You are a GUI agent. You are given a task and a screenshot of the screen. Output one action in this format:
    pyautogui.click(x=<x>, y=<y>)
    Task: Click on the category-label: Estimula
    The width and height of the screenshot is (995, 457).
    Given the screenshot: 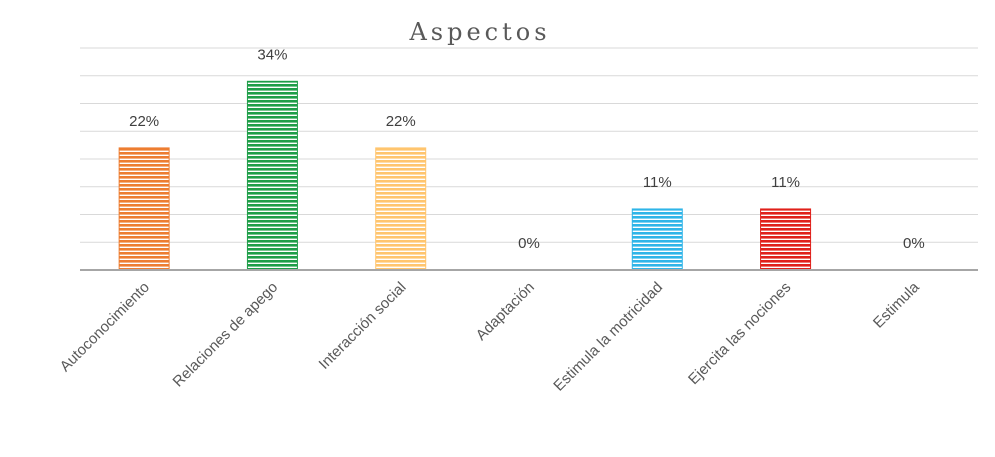 What is the action you would take?
    pyautogui.click(x=896, y=304)
    